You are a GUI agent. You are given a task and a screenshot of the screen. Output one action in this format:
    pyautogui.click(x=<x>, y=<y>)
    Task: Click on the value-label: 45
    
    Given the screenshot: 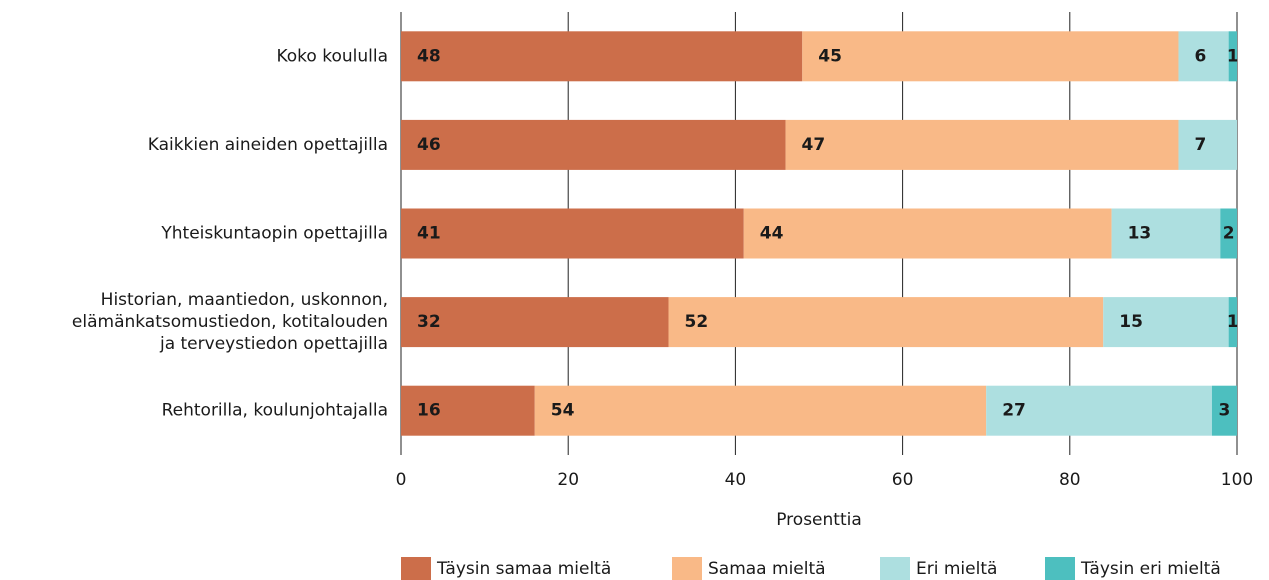 What is the action you would take?
    pyautogui.click(x=830, y=56)
    